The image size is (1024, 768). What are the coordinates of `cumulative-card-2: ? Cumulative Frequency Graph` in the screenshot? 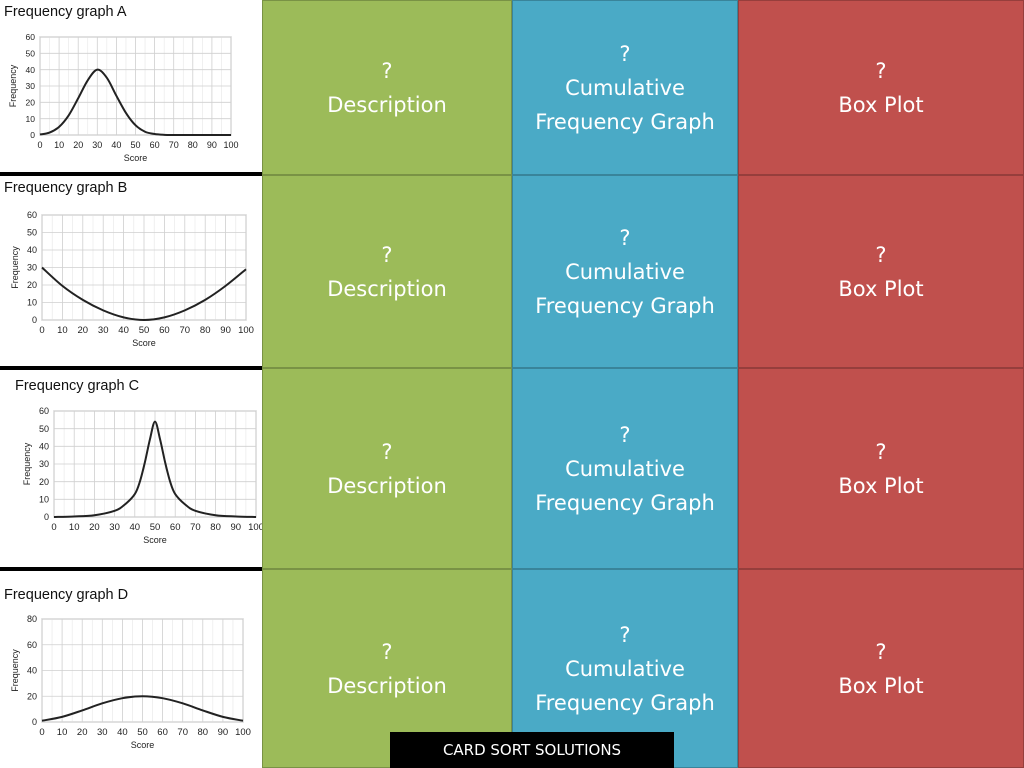 It's located at (625, 271).